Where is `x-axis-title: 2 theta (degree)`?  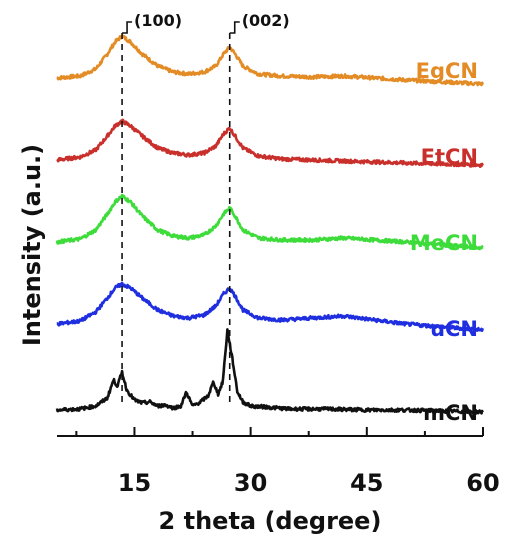 x-axis-title: 2 theta (degree) is located at coordinates (270, 521).